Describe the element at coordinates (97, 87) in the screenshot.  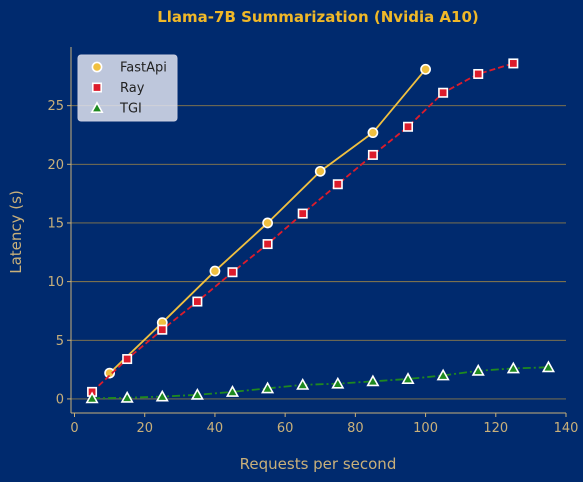
I see `legend-marker-ray` at that location.